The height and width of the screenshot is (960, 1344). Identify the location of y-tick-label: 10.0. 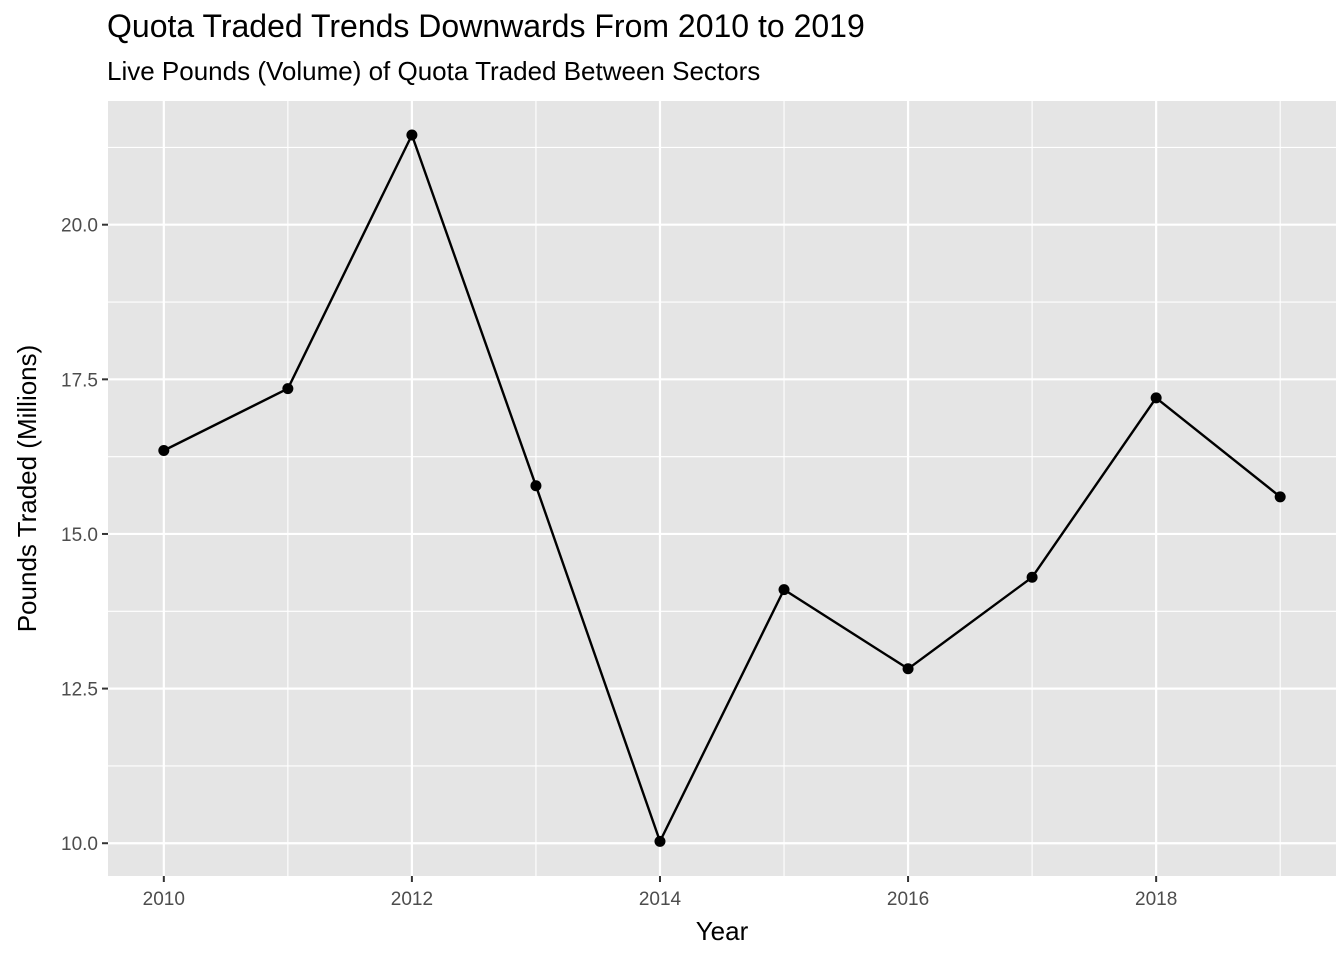
(79, 844).